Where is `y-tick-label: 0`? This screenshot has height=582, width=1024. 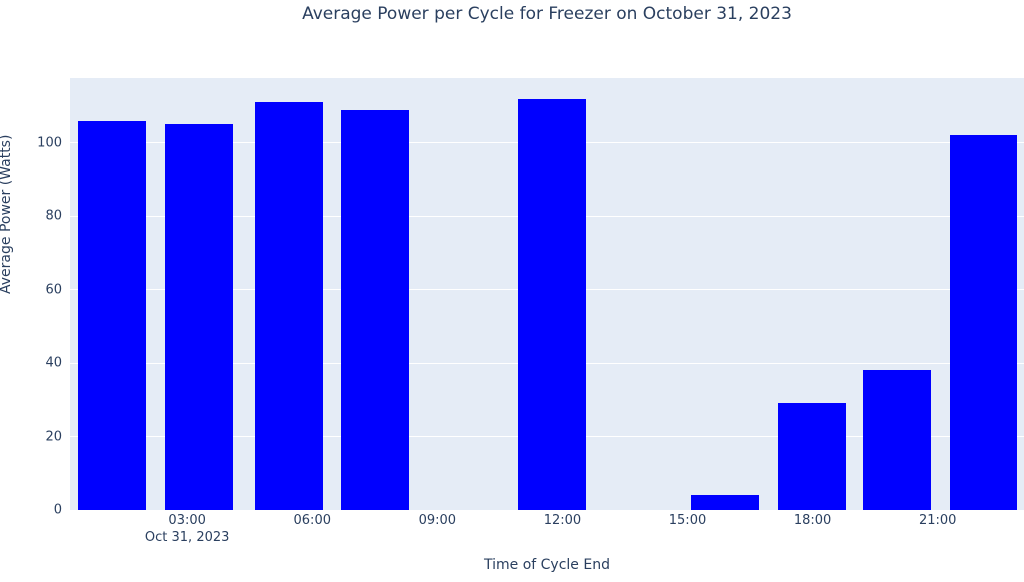 y-tick-label: 0 is located at coordinates (57, 510).